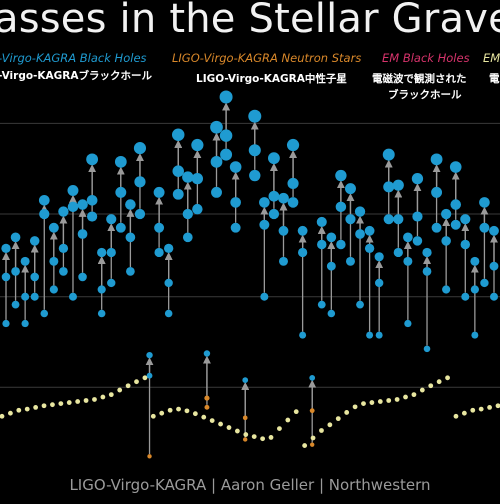  What do you see at coordinates (250, 21) in the screenshot?
I see `chart-title: asses in the Stellar Grave` at bounding box center [250, 21].